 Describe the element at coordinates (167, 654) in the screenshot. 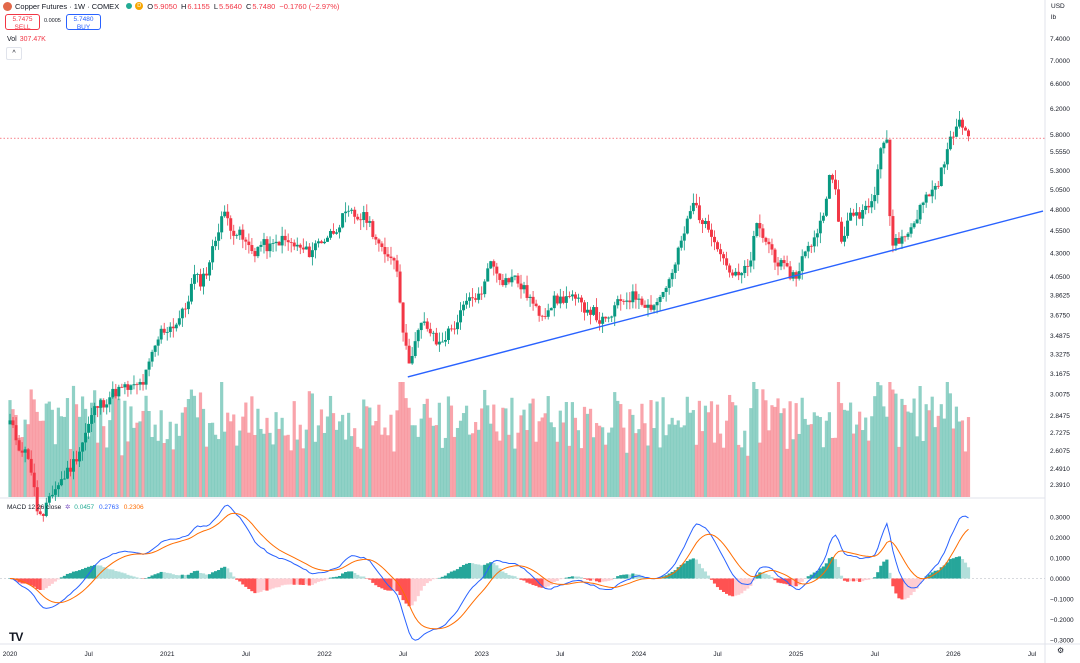

I see `time-tick-label: 2021` at that location.